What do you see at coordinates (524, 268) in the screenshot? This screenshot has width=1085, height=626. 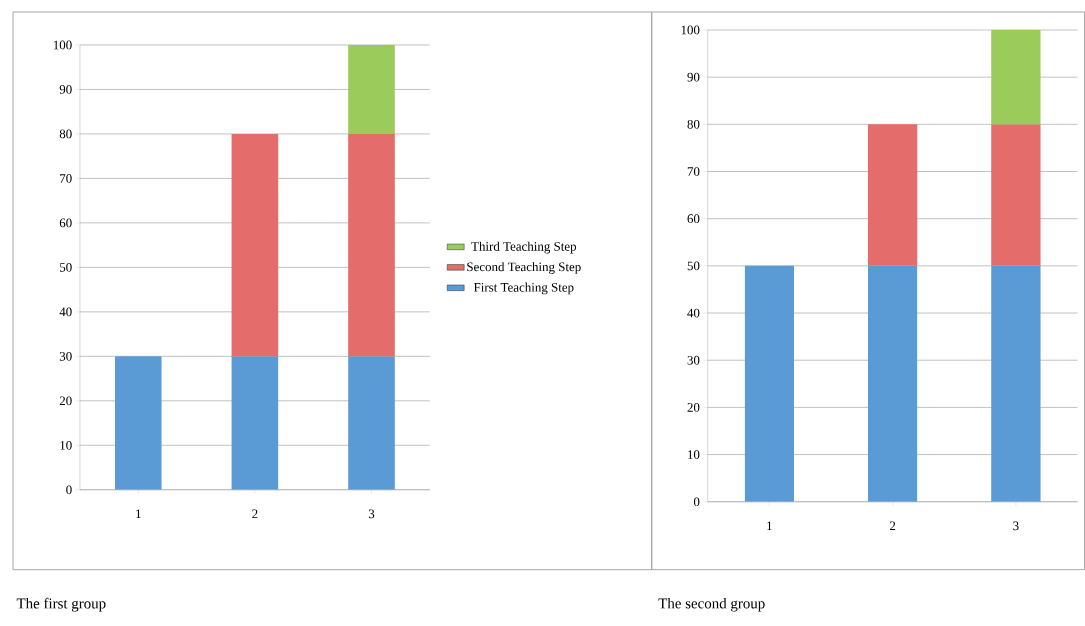 I see `legend-label: Second Teaching Step` at bounding box center [524, 268].